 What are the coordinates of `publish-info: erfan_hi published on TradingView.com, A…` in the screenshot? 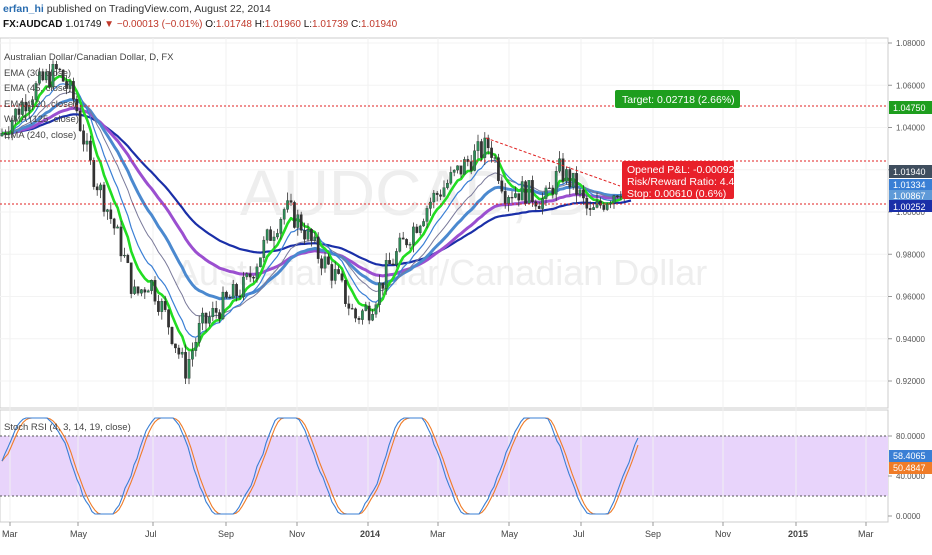 It's located at (137, 9).